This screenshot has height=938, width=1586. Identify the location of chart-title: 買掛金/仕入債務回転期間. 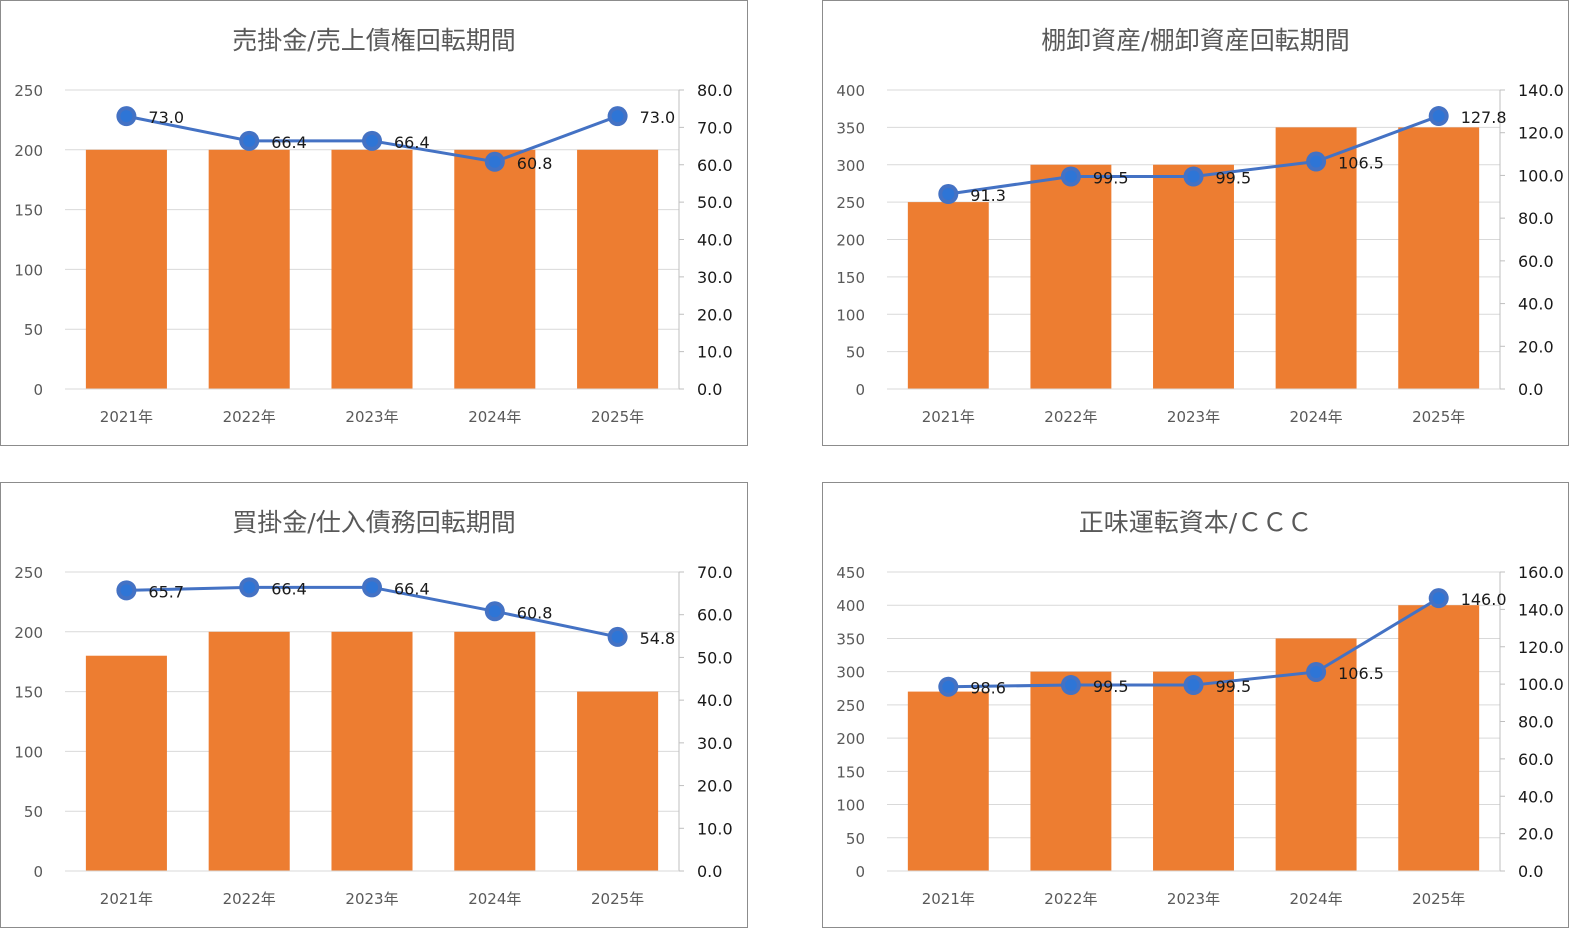
(373, 522).